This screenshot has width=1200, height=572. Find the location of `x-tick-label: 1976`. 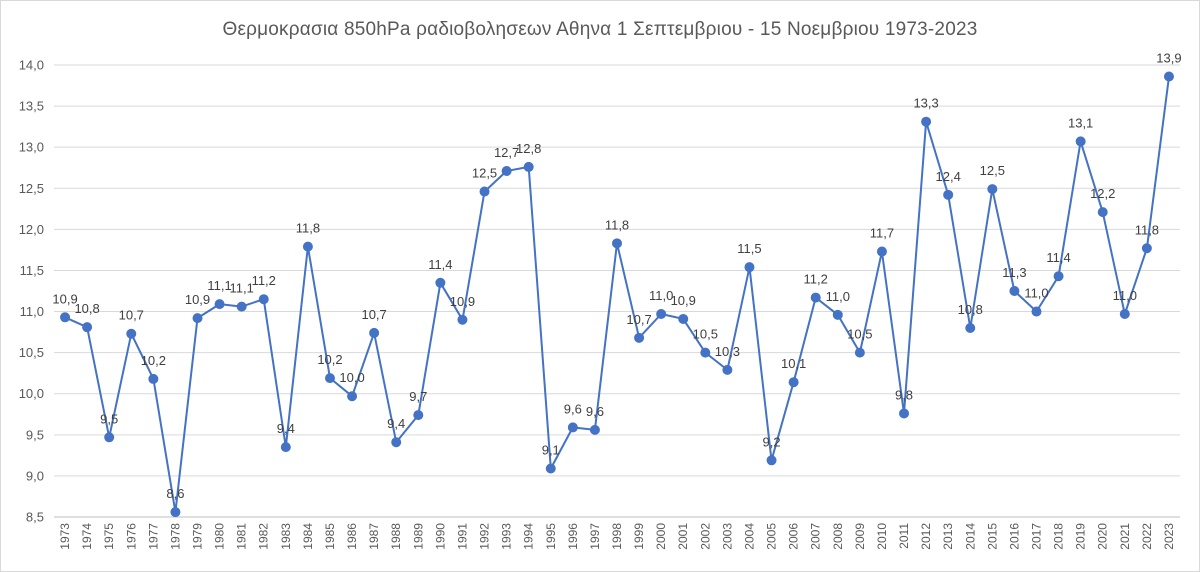

x-tick-label: 1976 is located at coordinates (131, 536).